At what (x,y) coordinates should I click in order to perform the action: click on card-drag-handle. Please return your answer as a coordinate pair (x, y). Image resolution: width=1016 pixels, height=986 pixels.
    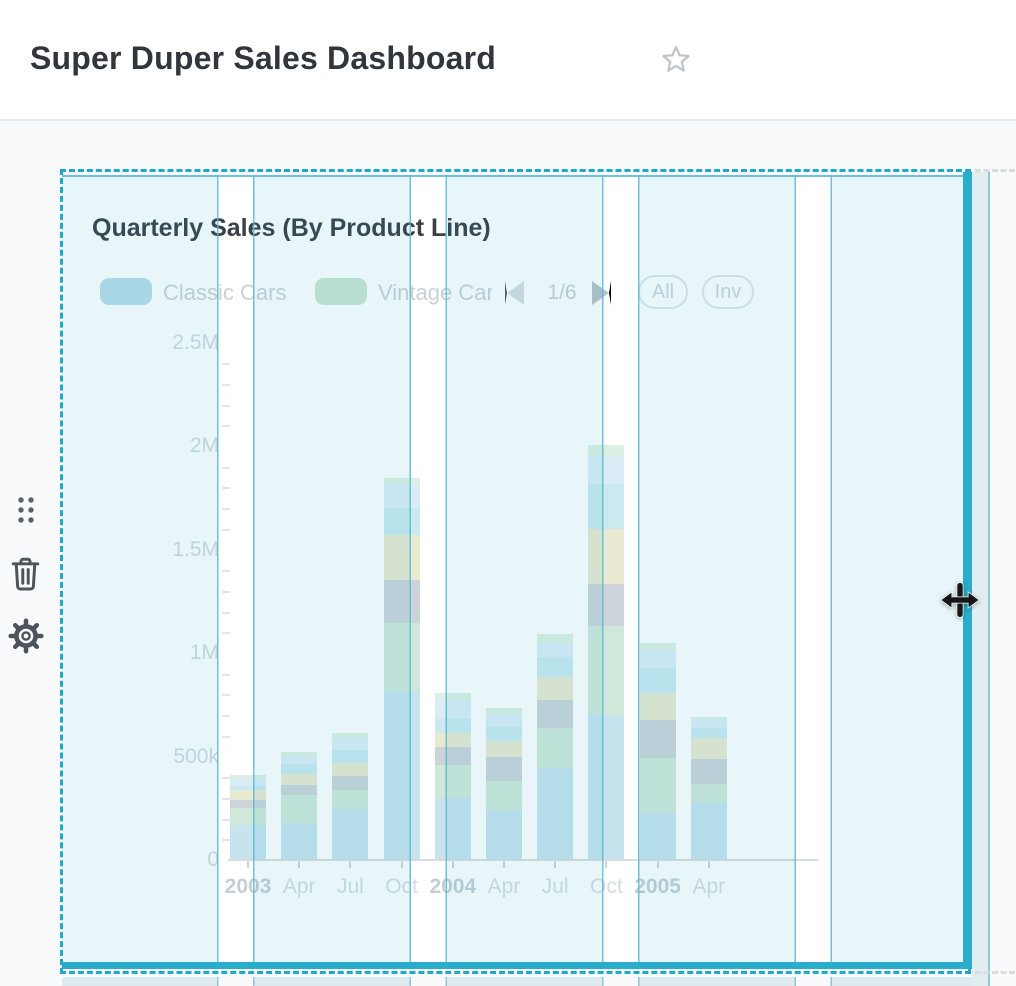
    Looking at the image, I should click on (26, 511).